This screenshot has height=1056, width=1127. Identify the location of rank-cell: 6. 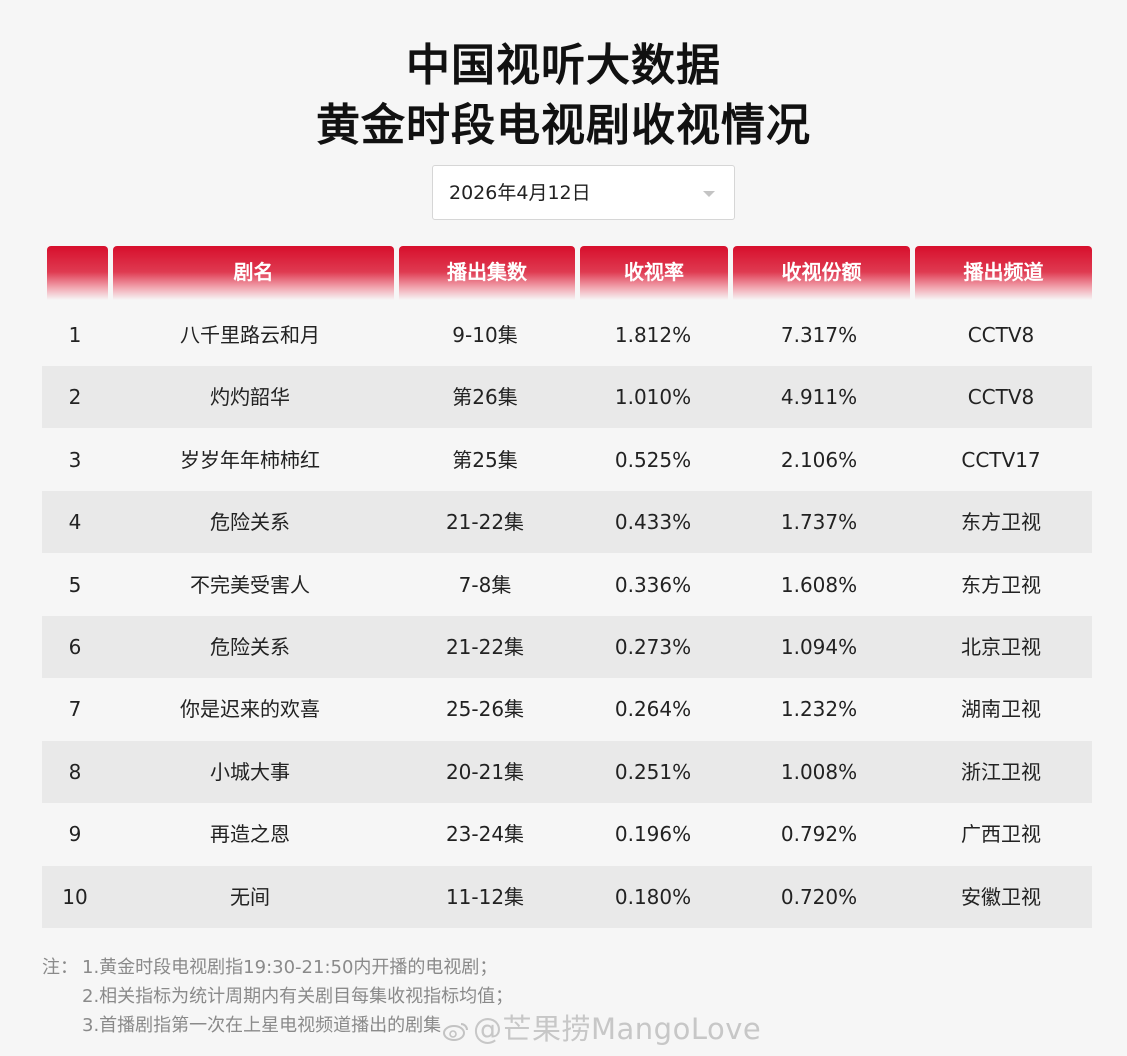
(75, 647).